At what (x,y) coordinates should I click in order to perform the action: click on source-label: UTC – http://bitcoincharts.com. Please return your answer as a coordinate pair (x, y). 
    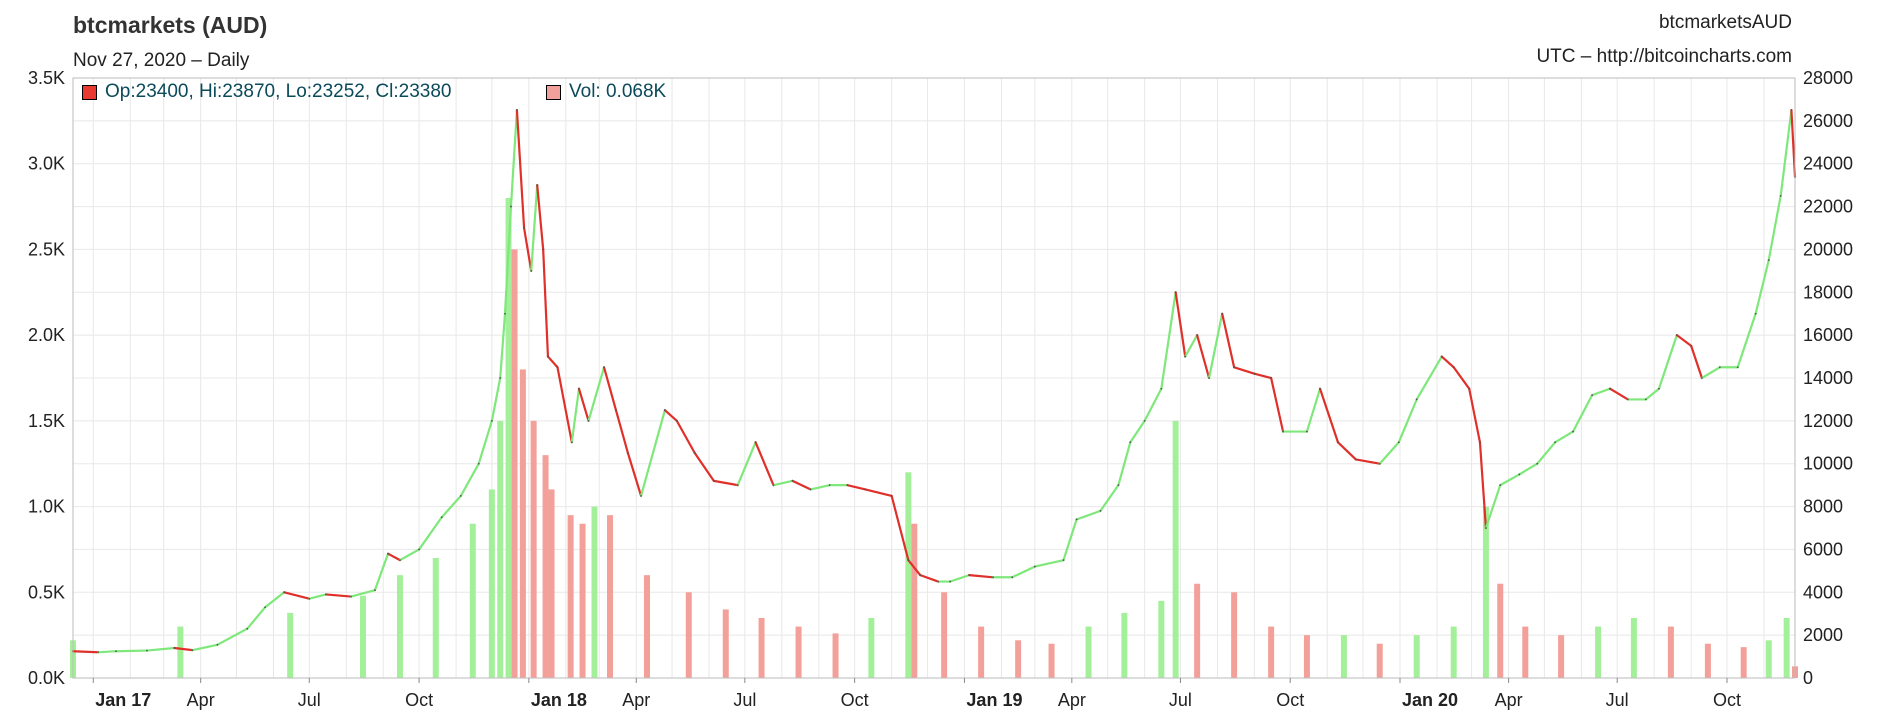
    Looking at the image, I should click on (1664, 56).